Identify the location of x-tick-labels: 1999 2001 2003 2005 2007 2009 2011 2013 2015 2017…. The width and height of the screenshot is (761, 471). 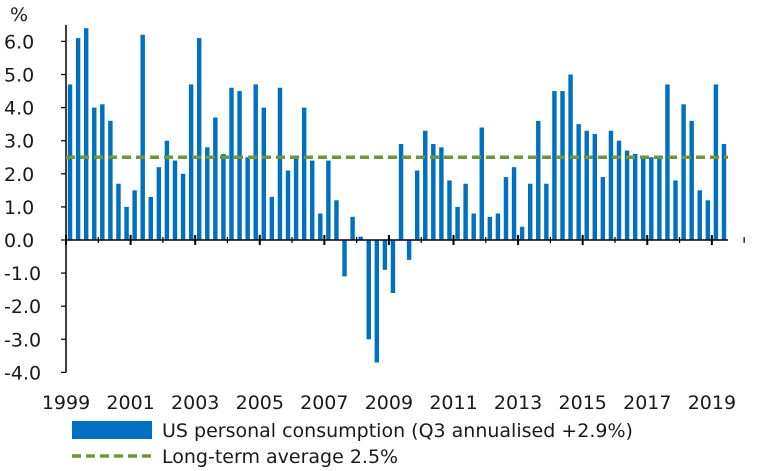
(389, 403).